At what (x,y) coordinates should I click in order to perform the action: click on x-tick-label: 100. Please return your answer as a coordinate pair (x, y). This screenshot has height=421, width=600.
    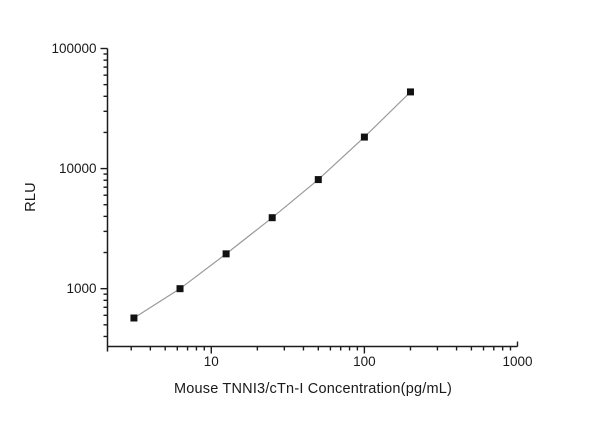
    Looking at the image, I should click on (364, 361).